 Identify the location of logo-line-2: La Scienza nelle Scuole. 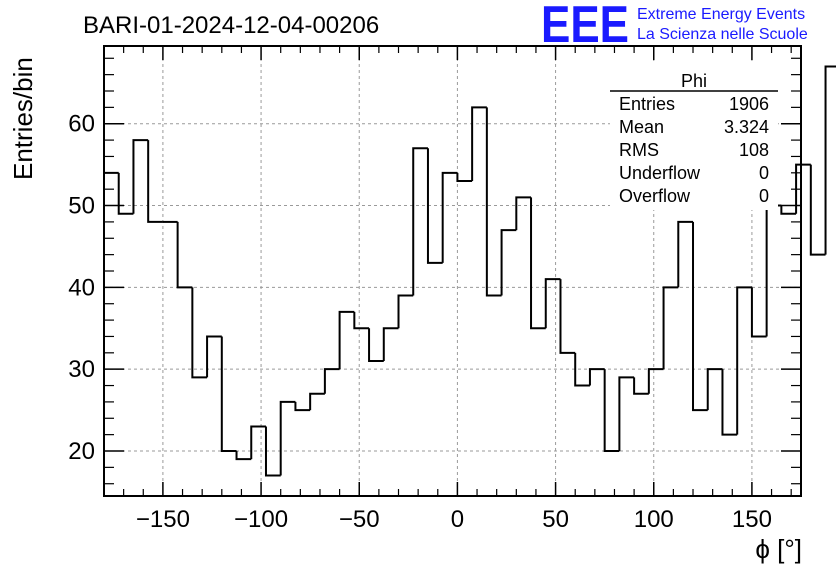
(722, 34).